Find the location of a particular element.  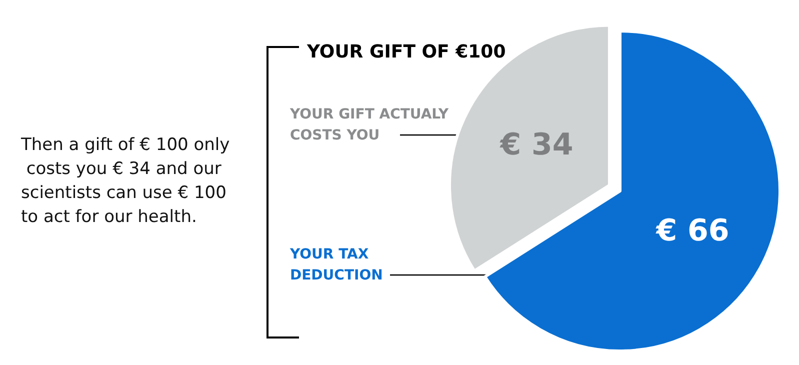

data-label: € 34 is located at coordinates (536, 145).